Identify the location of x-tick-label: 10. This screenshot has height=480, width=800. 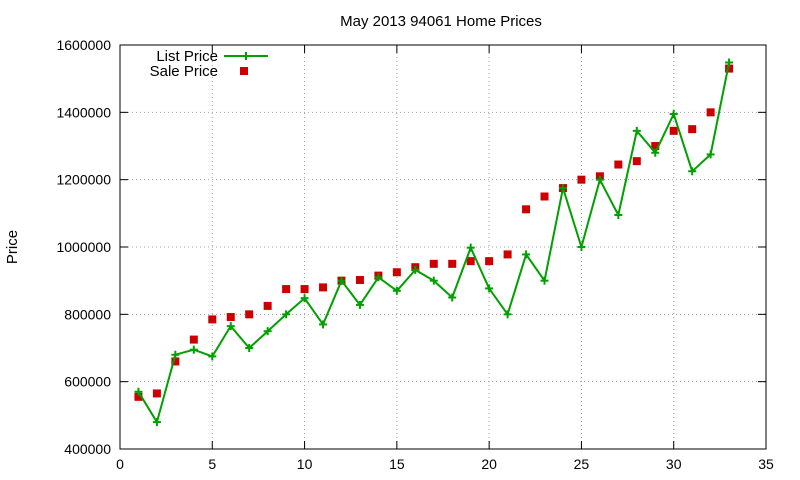
(305, 464).